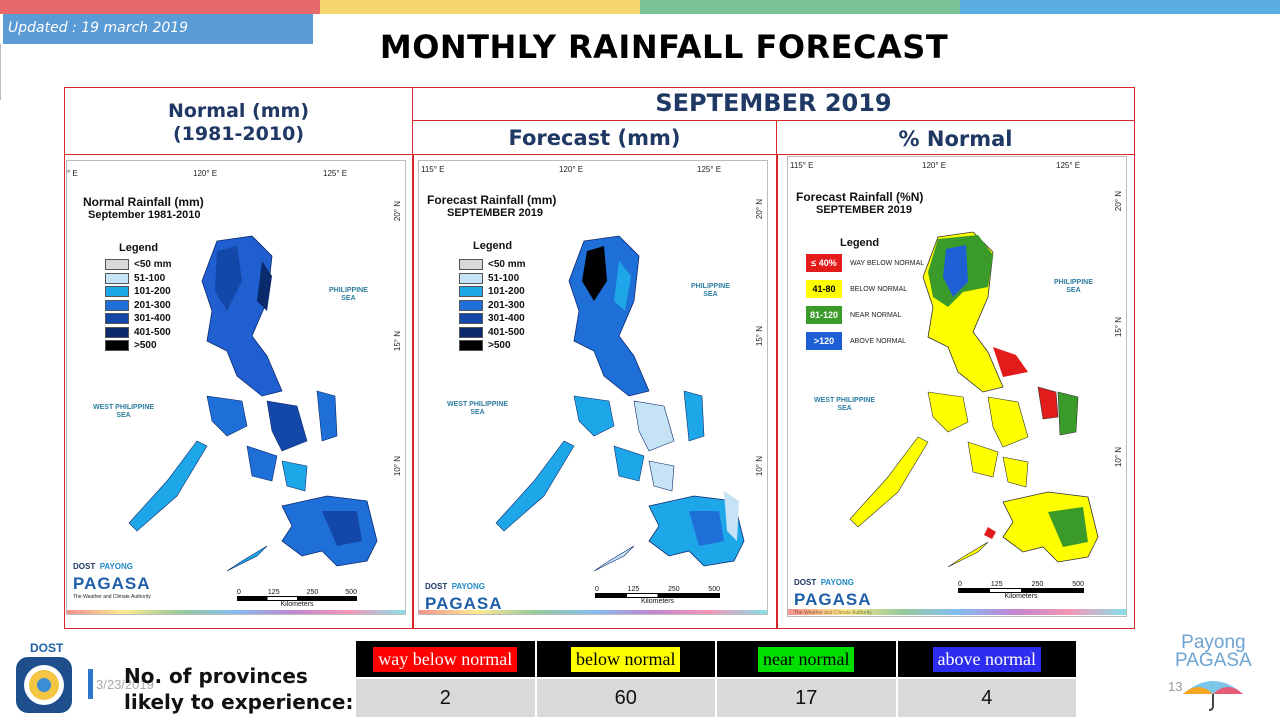 The height and width of the screenshot is (720, 1280). I want to click on legend-item: 41-80 BELOW NORMAL, so click(856, 289).